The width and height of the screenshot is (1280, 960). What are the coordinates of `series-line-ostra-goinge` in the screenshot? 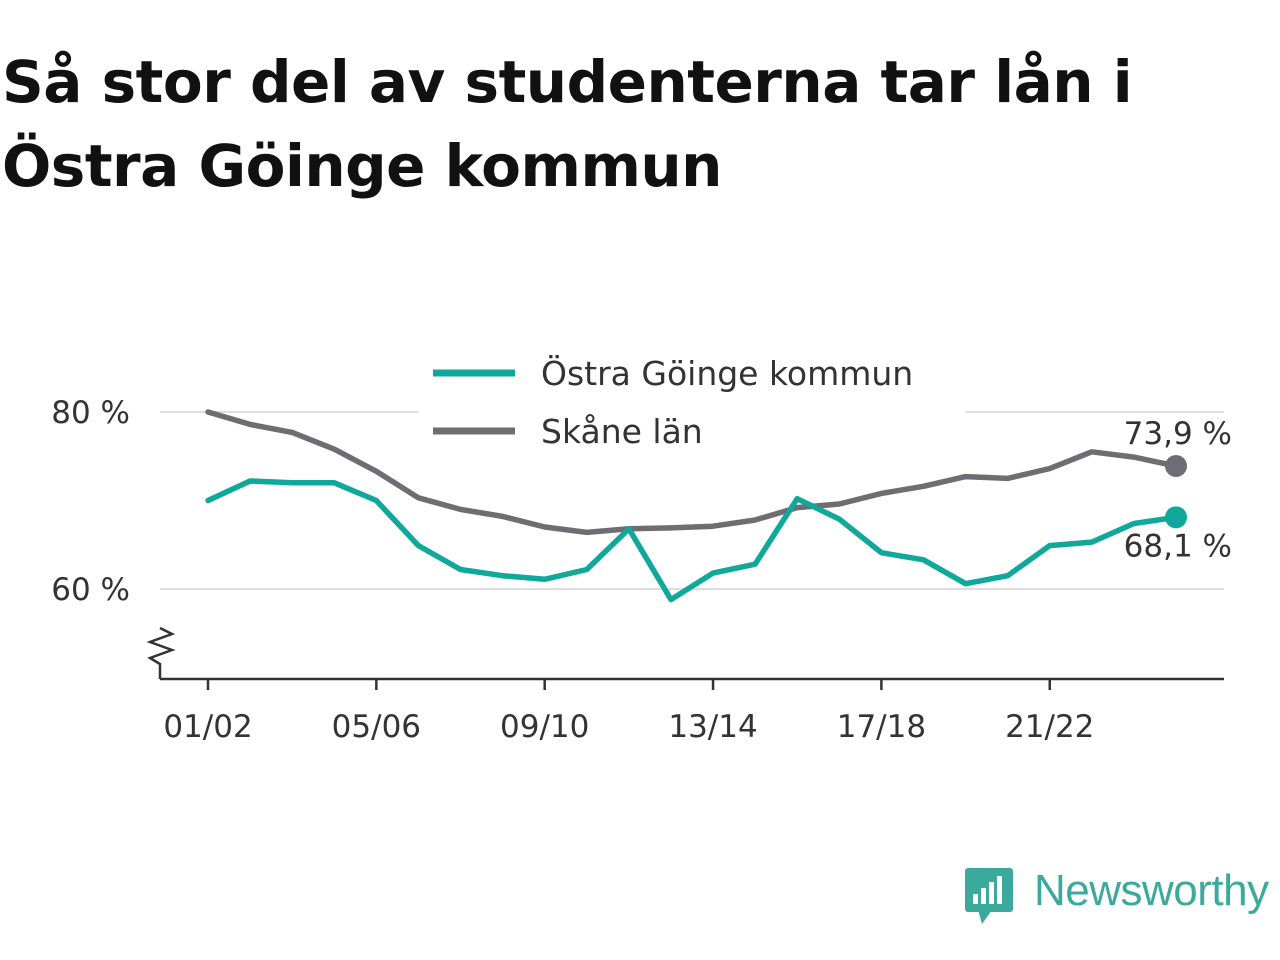 It's located at (692, 540).